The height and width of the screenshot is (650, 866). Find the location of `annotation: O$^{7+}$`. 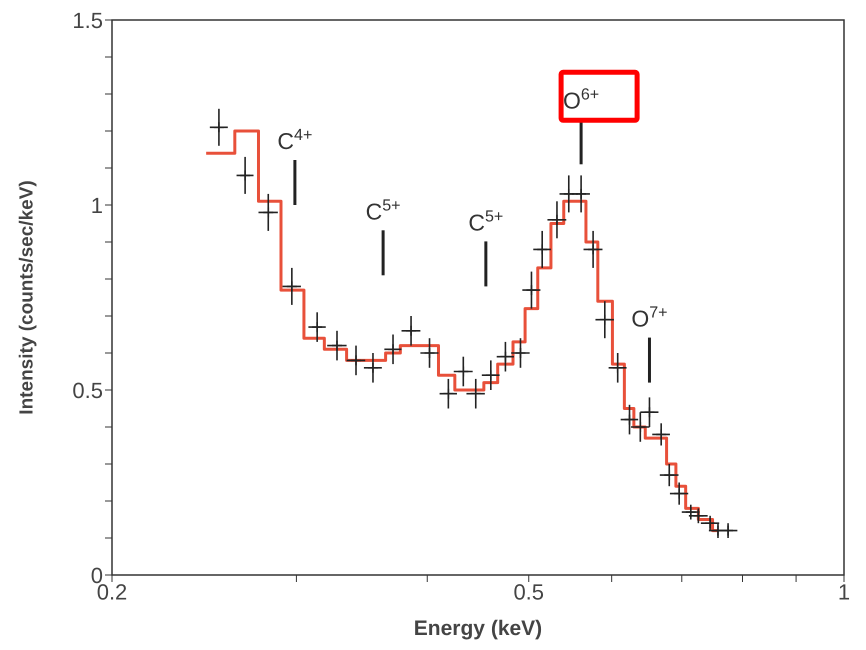

annotation: O$^{7+}$ is located at coordinates (649, 318).